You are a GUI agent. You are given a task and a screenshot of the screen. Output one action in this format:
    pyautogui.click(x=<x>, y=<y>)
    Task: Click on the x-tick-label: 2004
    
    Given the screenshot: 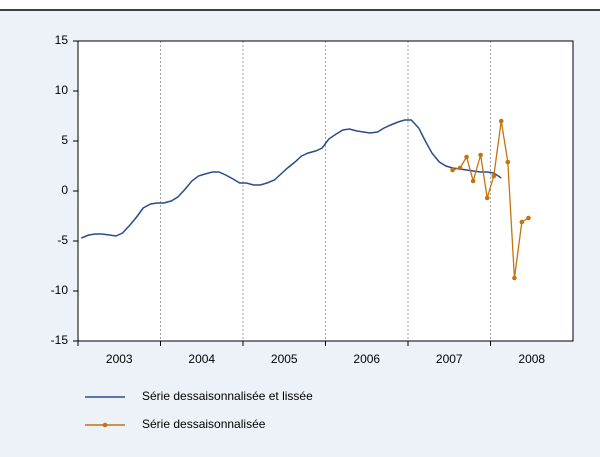 What is the action you would take?
    pyautogui.click(x=201, y=359)
    